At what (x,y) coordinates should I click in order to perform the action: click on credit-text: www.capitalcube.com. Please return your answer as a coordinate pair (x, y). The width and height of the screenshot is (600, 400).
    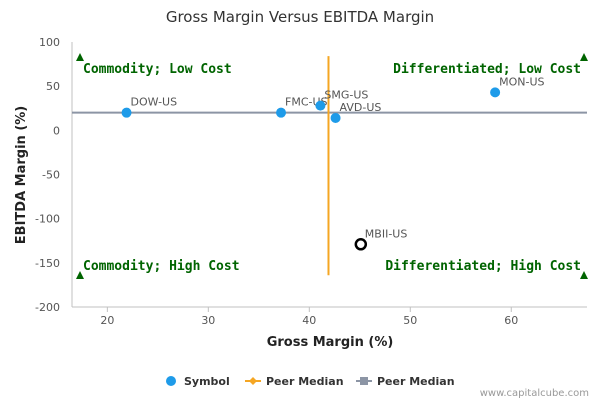
    Looking at the image, I should click on (534, 393).